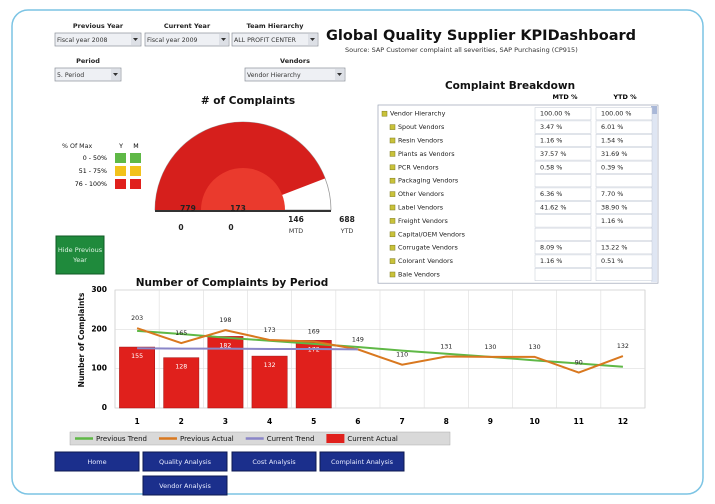  Describe the element at coordinates (135, 146) in the screenshot. I see `legend-col: M` at that location.